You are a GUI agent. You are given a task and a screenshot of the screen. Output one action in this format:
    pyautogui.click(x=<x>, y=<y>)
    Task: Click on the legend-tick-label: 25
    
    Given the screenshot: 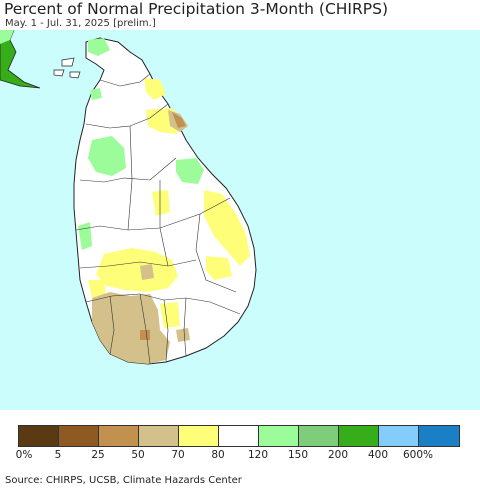 What is the action you would take?
    pyautogui.click(x=98, y=455)
    